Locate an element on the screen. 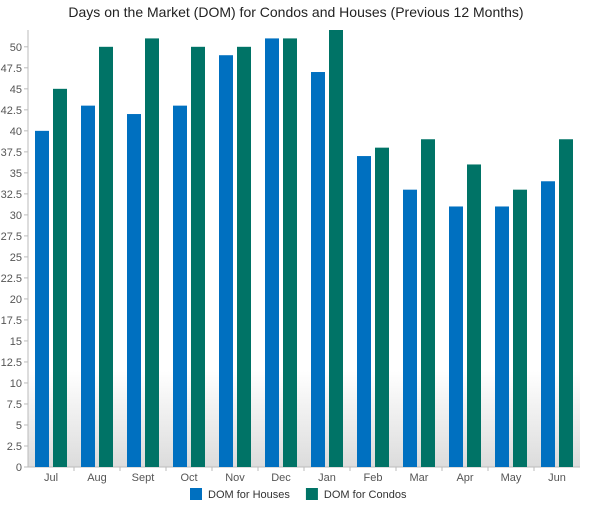 Image resolution: width=591 pixels, height=507 pixels. y-tick-label: 32.5 is located at coordinates (11, 195).